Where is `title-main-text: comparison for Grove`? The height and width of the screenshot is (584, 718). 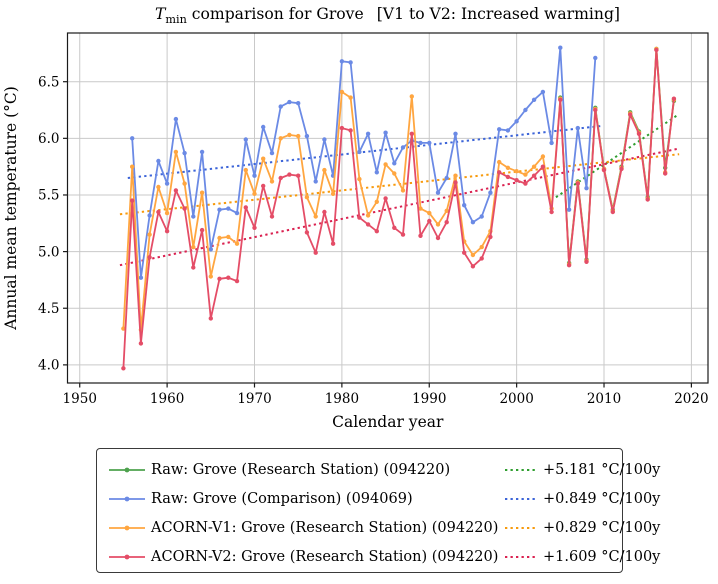 title-main-text: comparison for Grove is located at coordinates (275, 14).